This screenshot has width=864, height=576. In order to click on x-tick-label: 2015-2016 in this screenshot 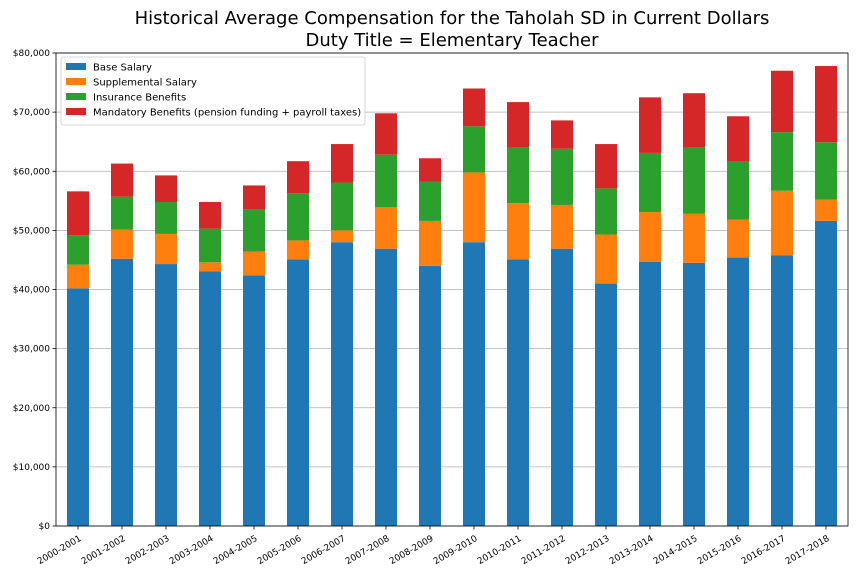, I will do `click(720, 550)`.